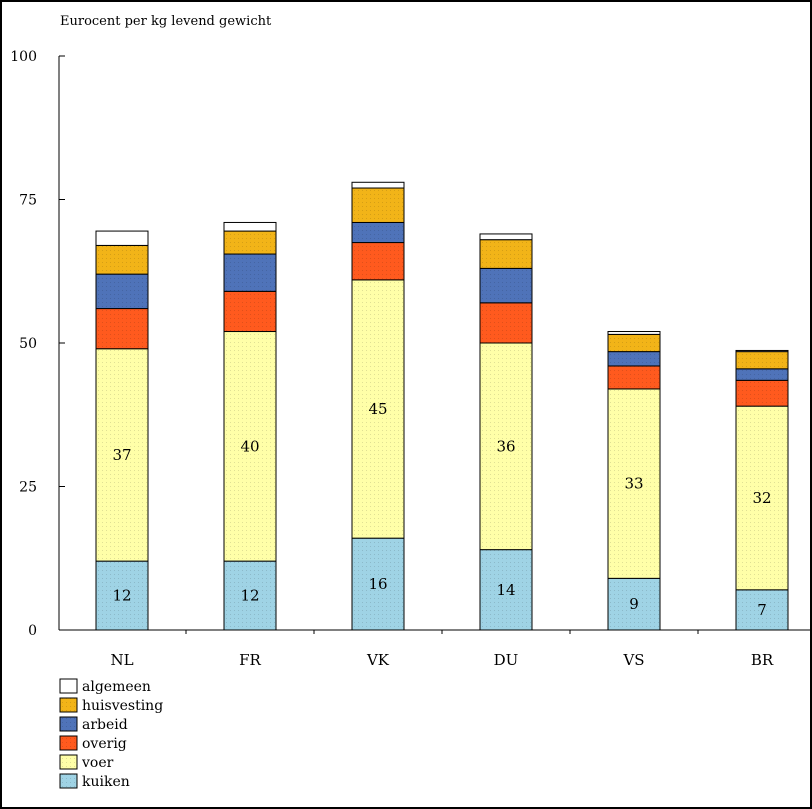 Image resolution: width=812 pixels, height=809 pixels. I want to click on y-tick-label: 0, so click(32, 631).